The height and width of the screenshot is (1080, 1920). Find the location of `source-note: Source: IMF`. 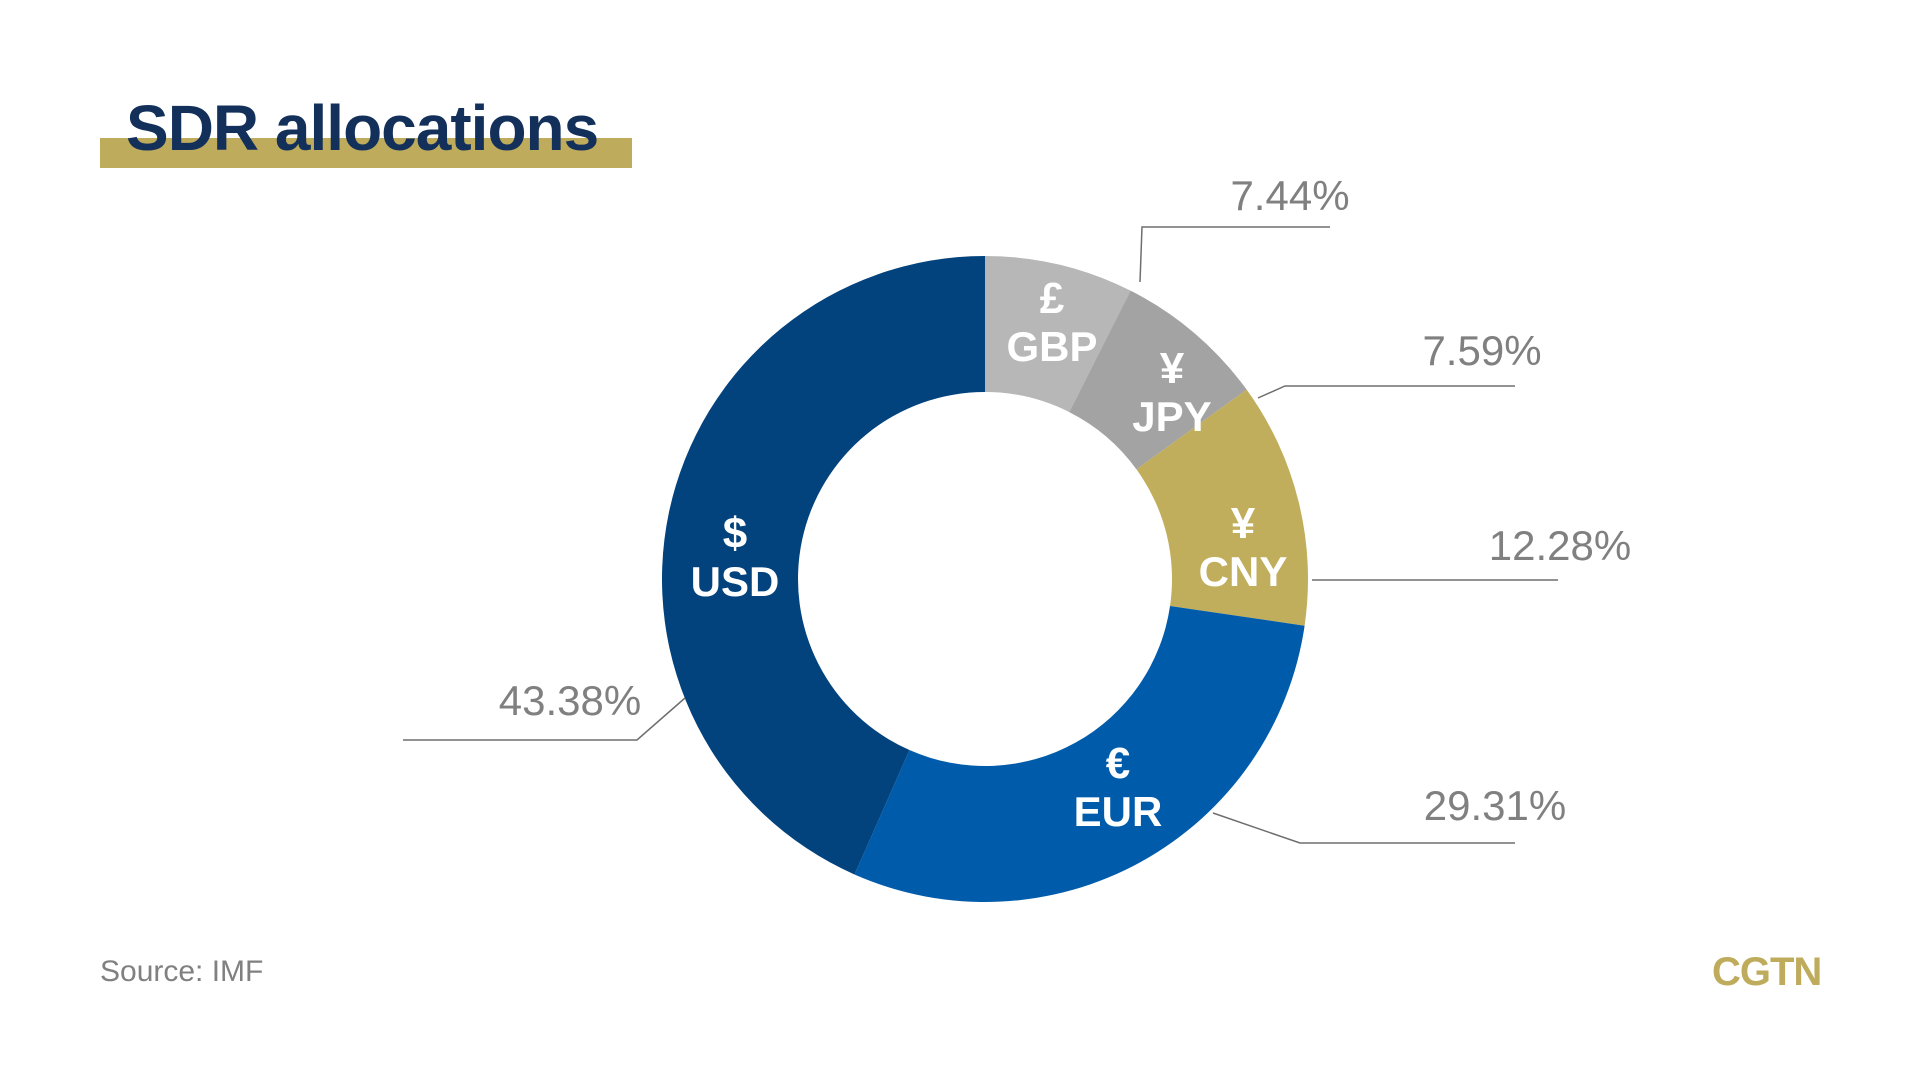

source-note: Source: IMF is located at coordinates (182, 971).